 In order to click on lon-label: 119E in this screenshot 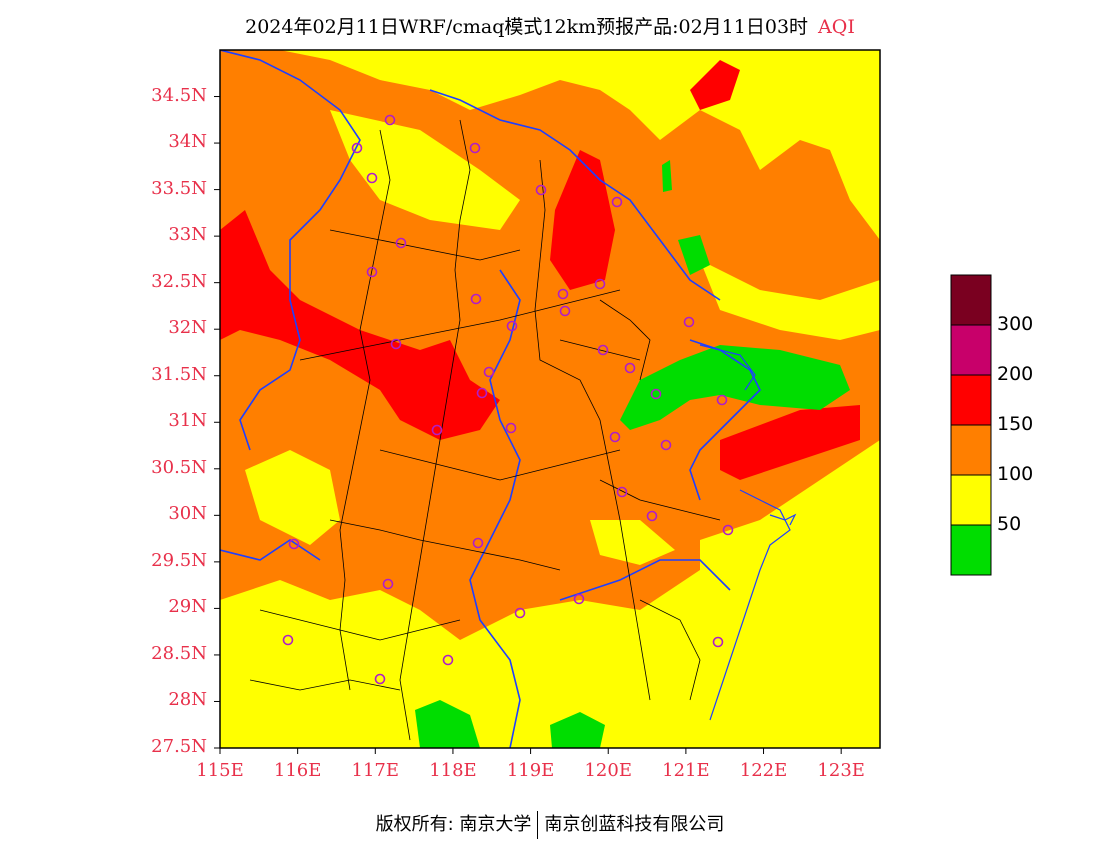, I will do `click(530, 770)`.